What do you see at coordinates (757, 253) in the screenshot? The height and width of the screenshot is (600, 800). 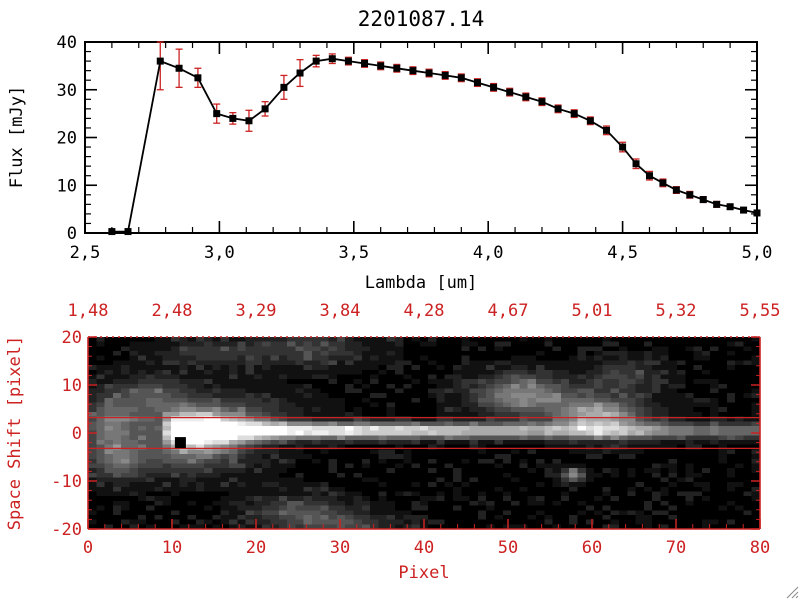 I see `x-tick-label: 5,0` at bounding box center [757, 253].